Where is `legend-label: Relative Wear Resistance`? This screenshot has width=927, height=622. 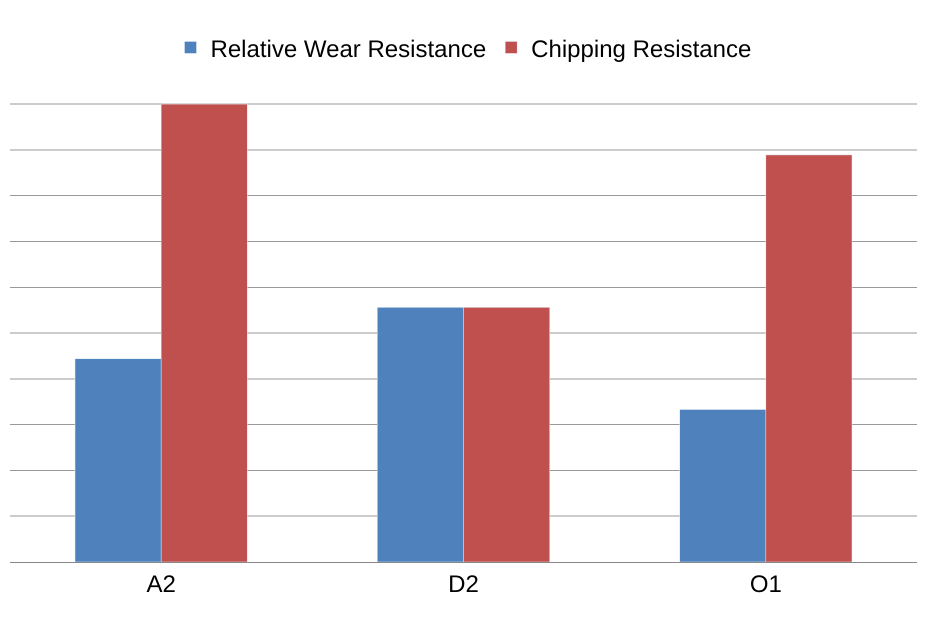
legend-label: Relative Wear Resistance is located at coordinates (348, 49).